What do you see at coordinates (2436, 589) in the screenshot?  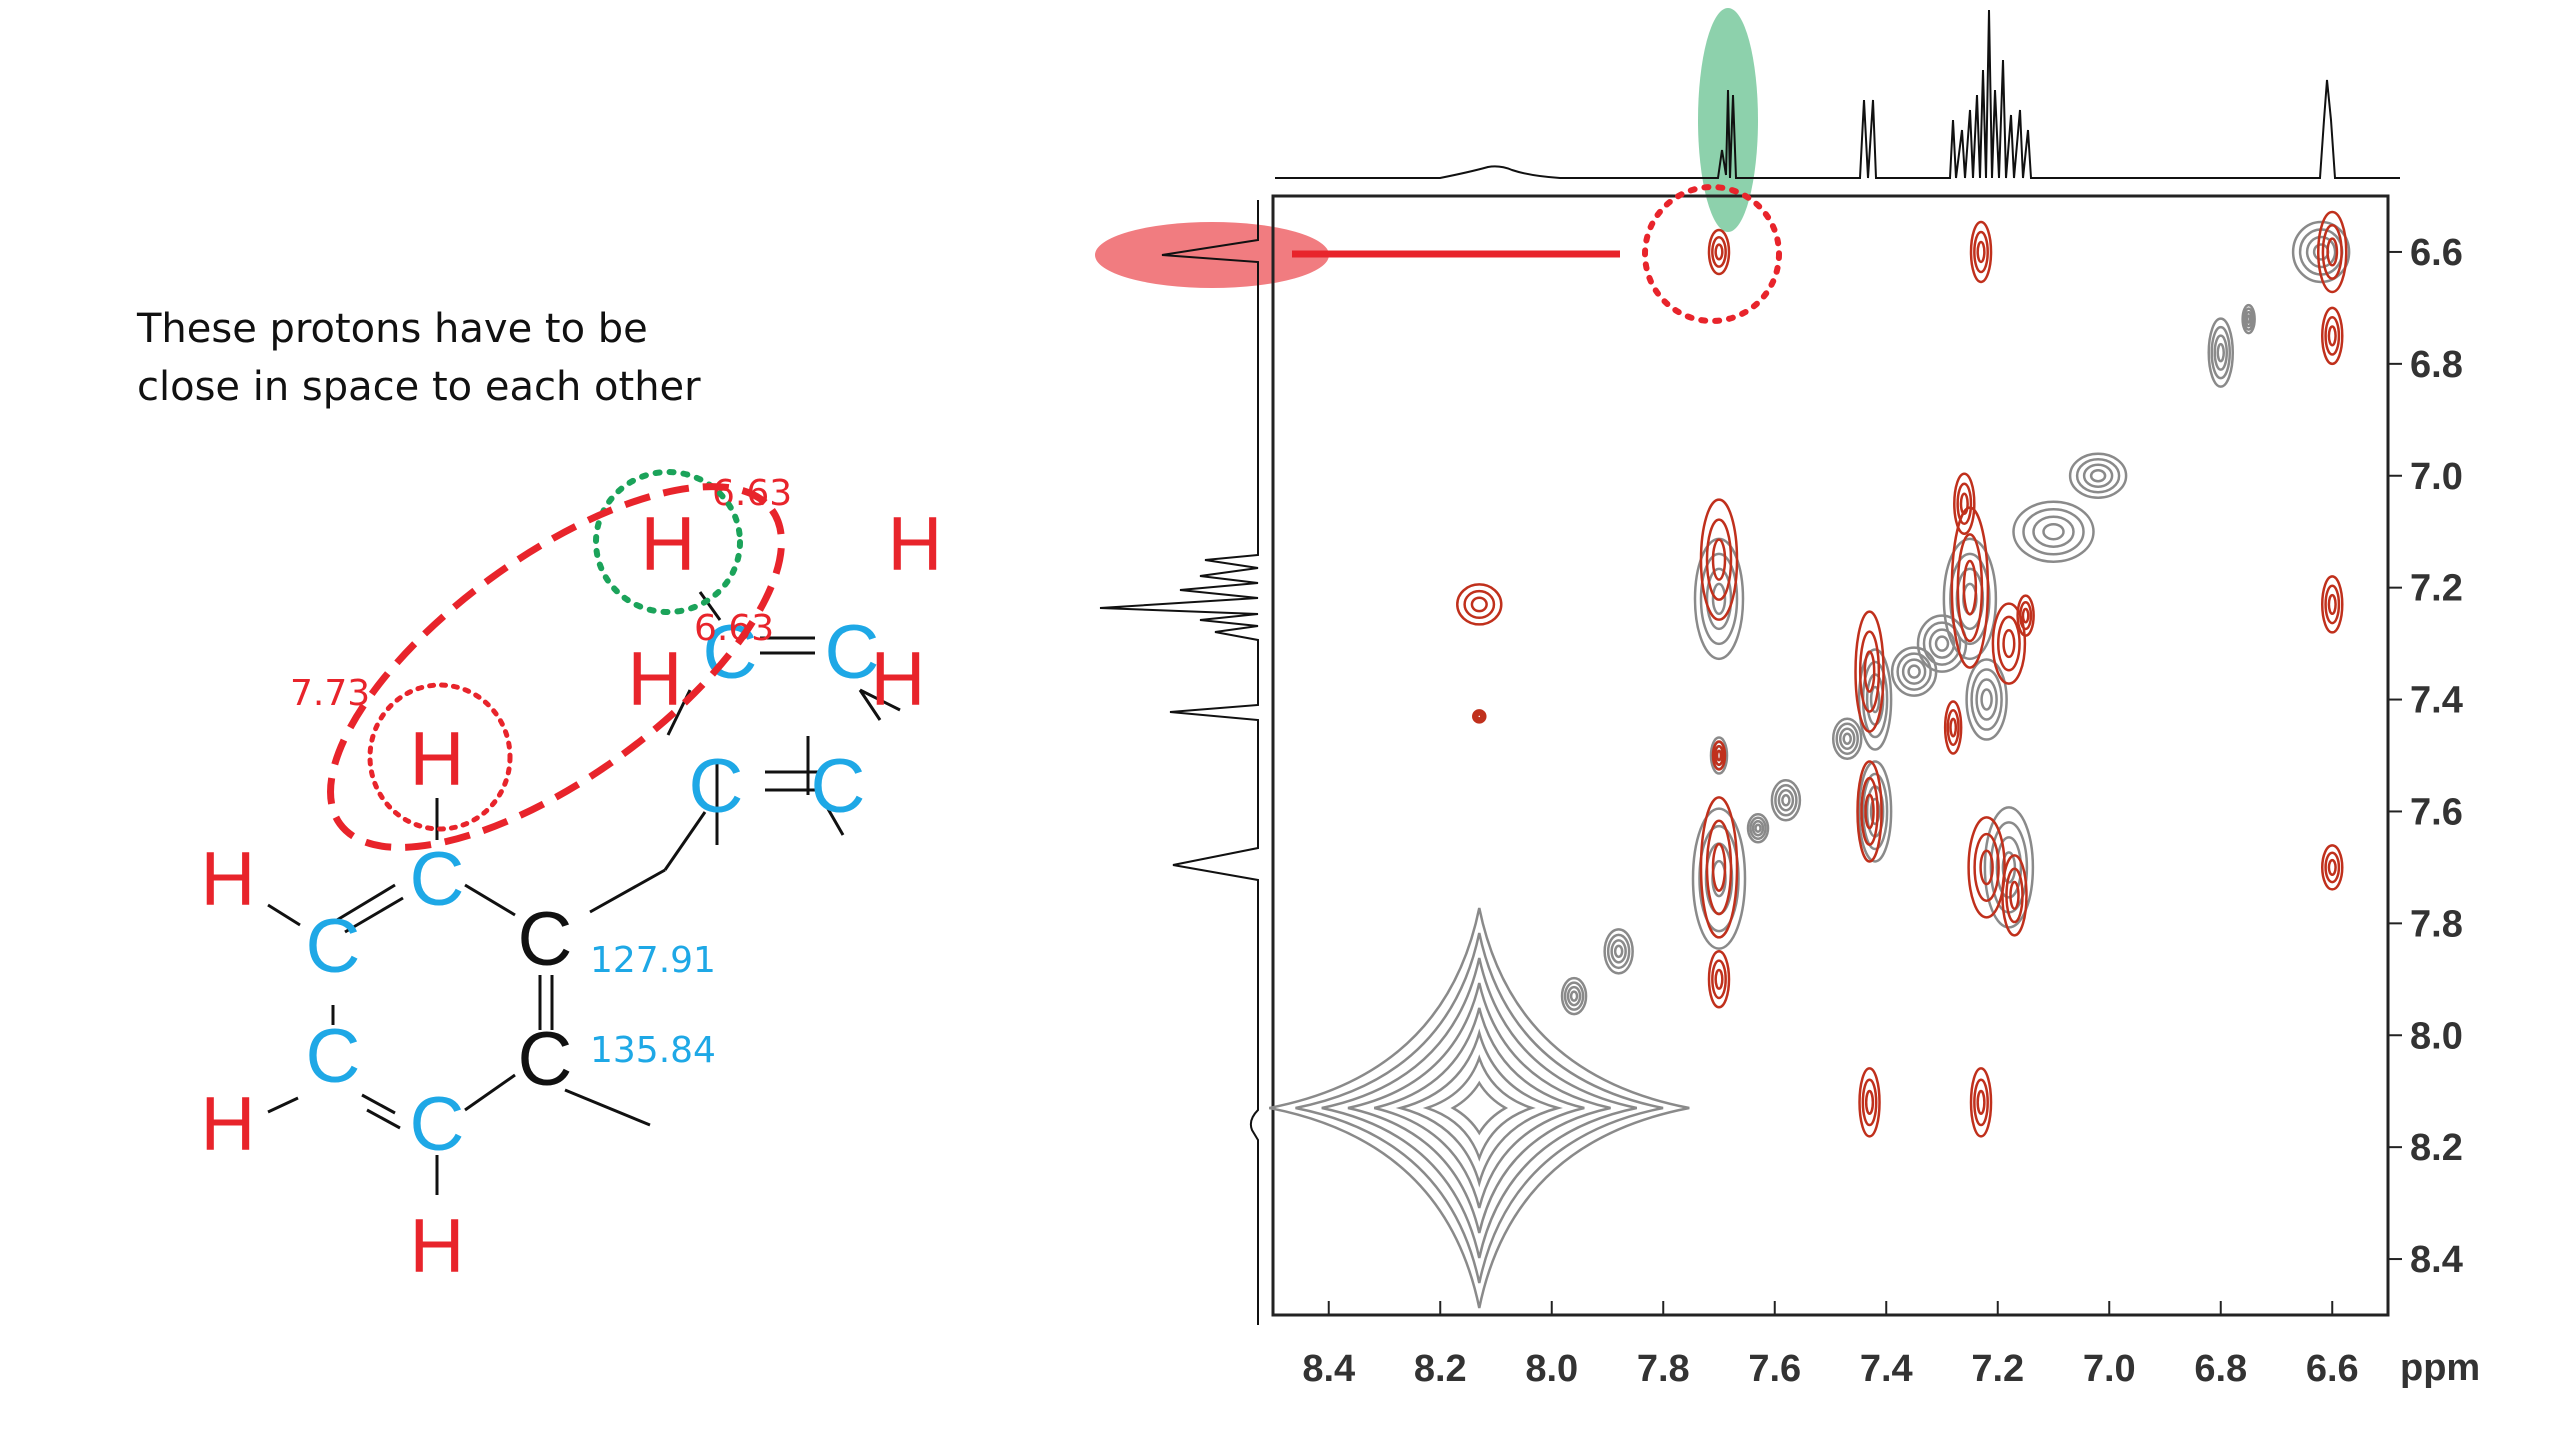 I see `y-tick-label: 7.2` at bounding box center [2436, 589].